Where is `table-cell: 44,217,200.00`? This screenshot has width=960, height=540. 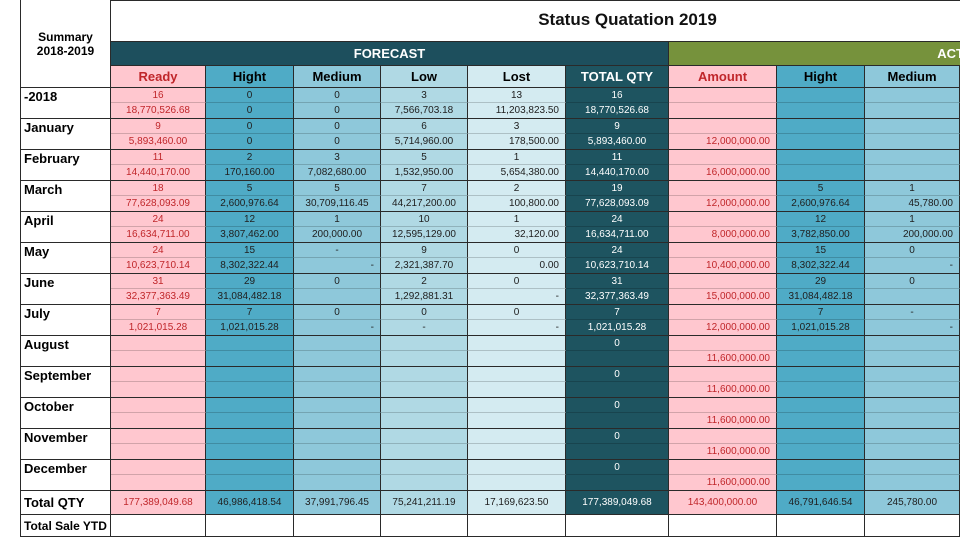 table-cell: 44,217,200.00 is located at coordinates (424, 204).